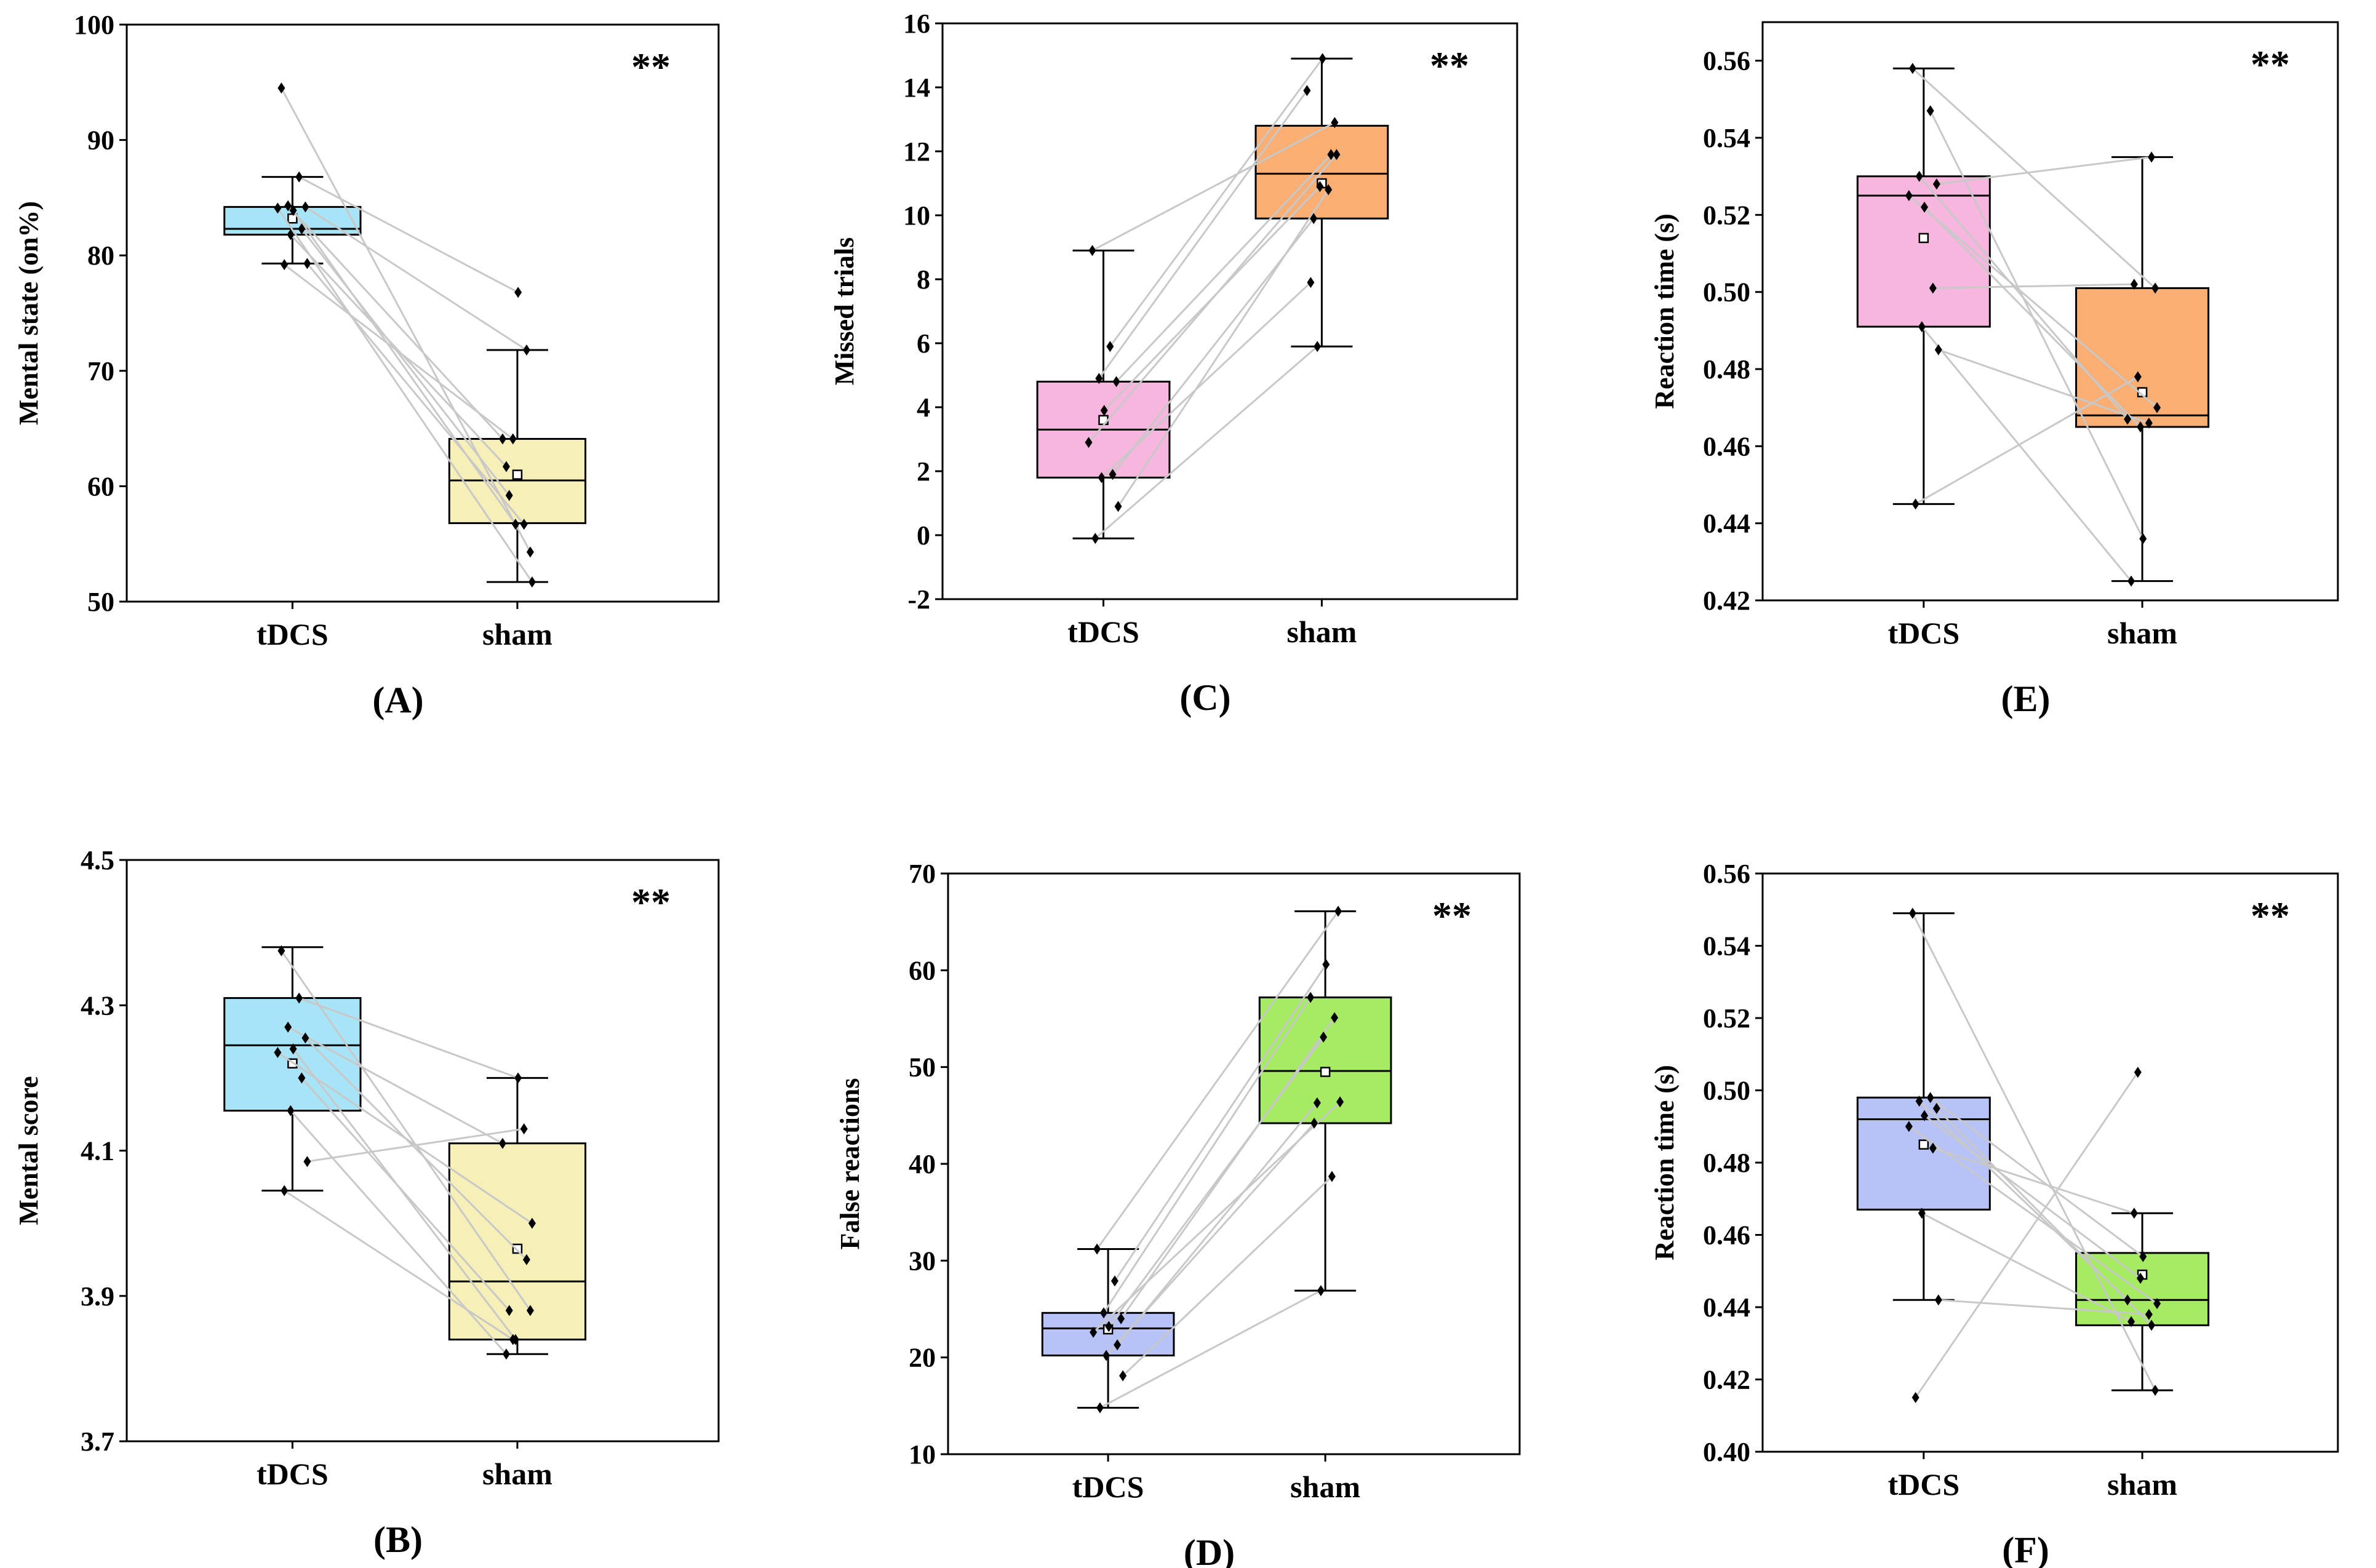 Image resolution: width=2376 pixels, height=1568 pixels. I want to click on paired-observations, so click(2033, 1155).